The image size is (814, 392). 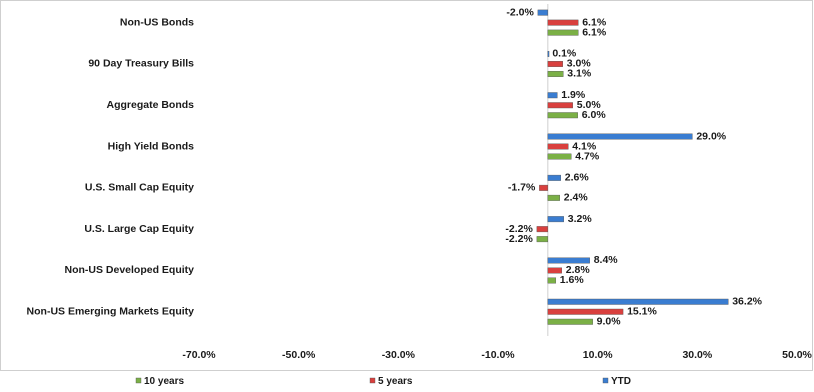 What do you see at coordinates (598, 355) in the screenshot?
I see `x-tick-label: 10.0%` at bounding box center [598, 355].